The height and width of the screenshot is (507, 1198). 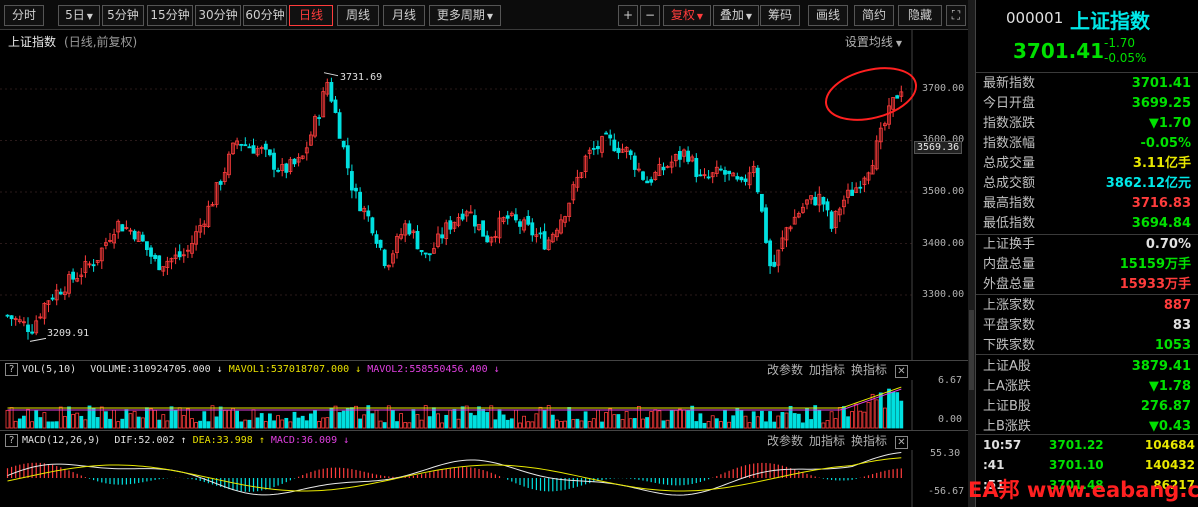 What do you see at coordinates (311, 15) in the screenshot?
I see `period-tab-daily: 日线` at bounding box center [311, 15].